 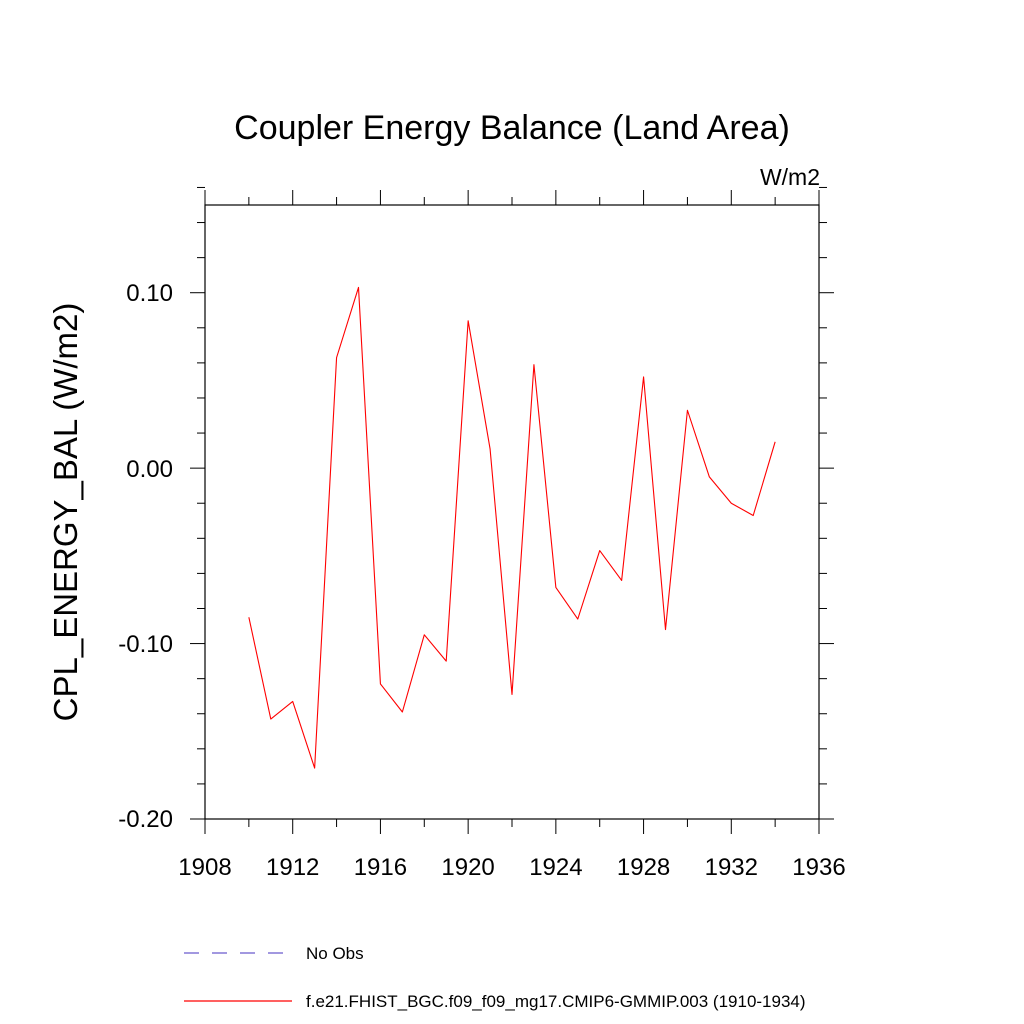 I want to click on units-label: W/m2, so click(x=790, y=177).